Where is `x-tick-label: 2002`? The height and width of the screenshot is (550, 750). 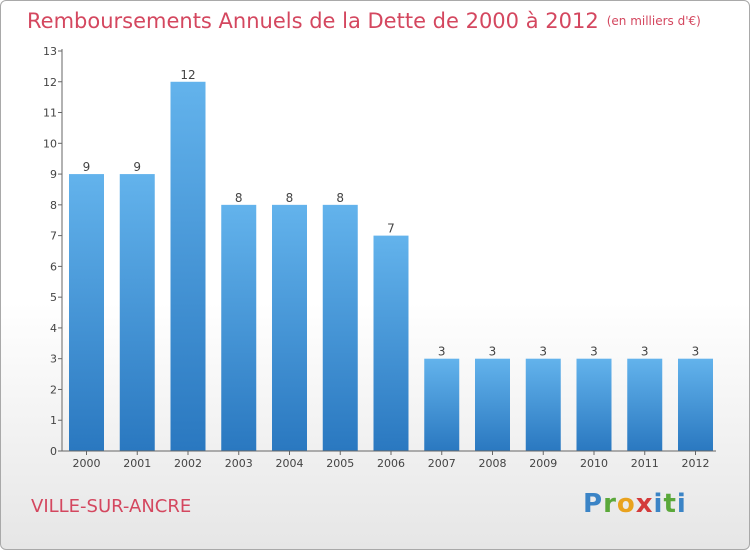 x-tick-label: 2002 is located at coordinates (188, 463).